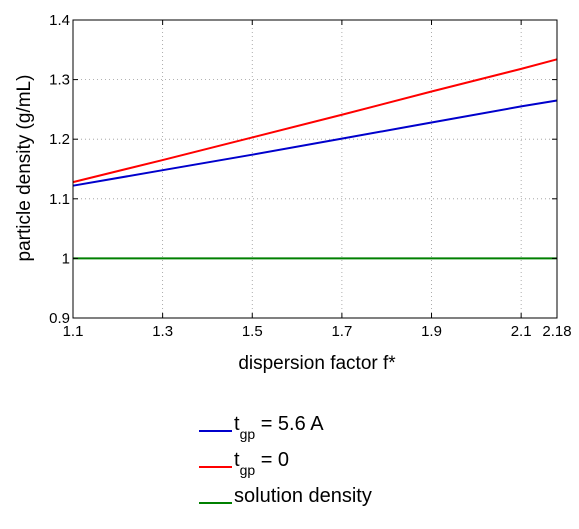 The height and width of the screenshot is (529, 579). Describe the element at coordinates (24, 168) in the screenshot. I see `y-axis-title: particle density (g/mL)` at that location.